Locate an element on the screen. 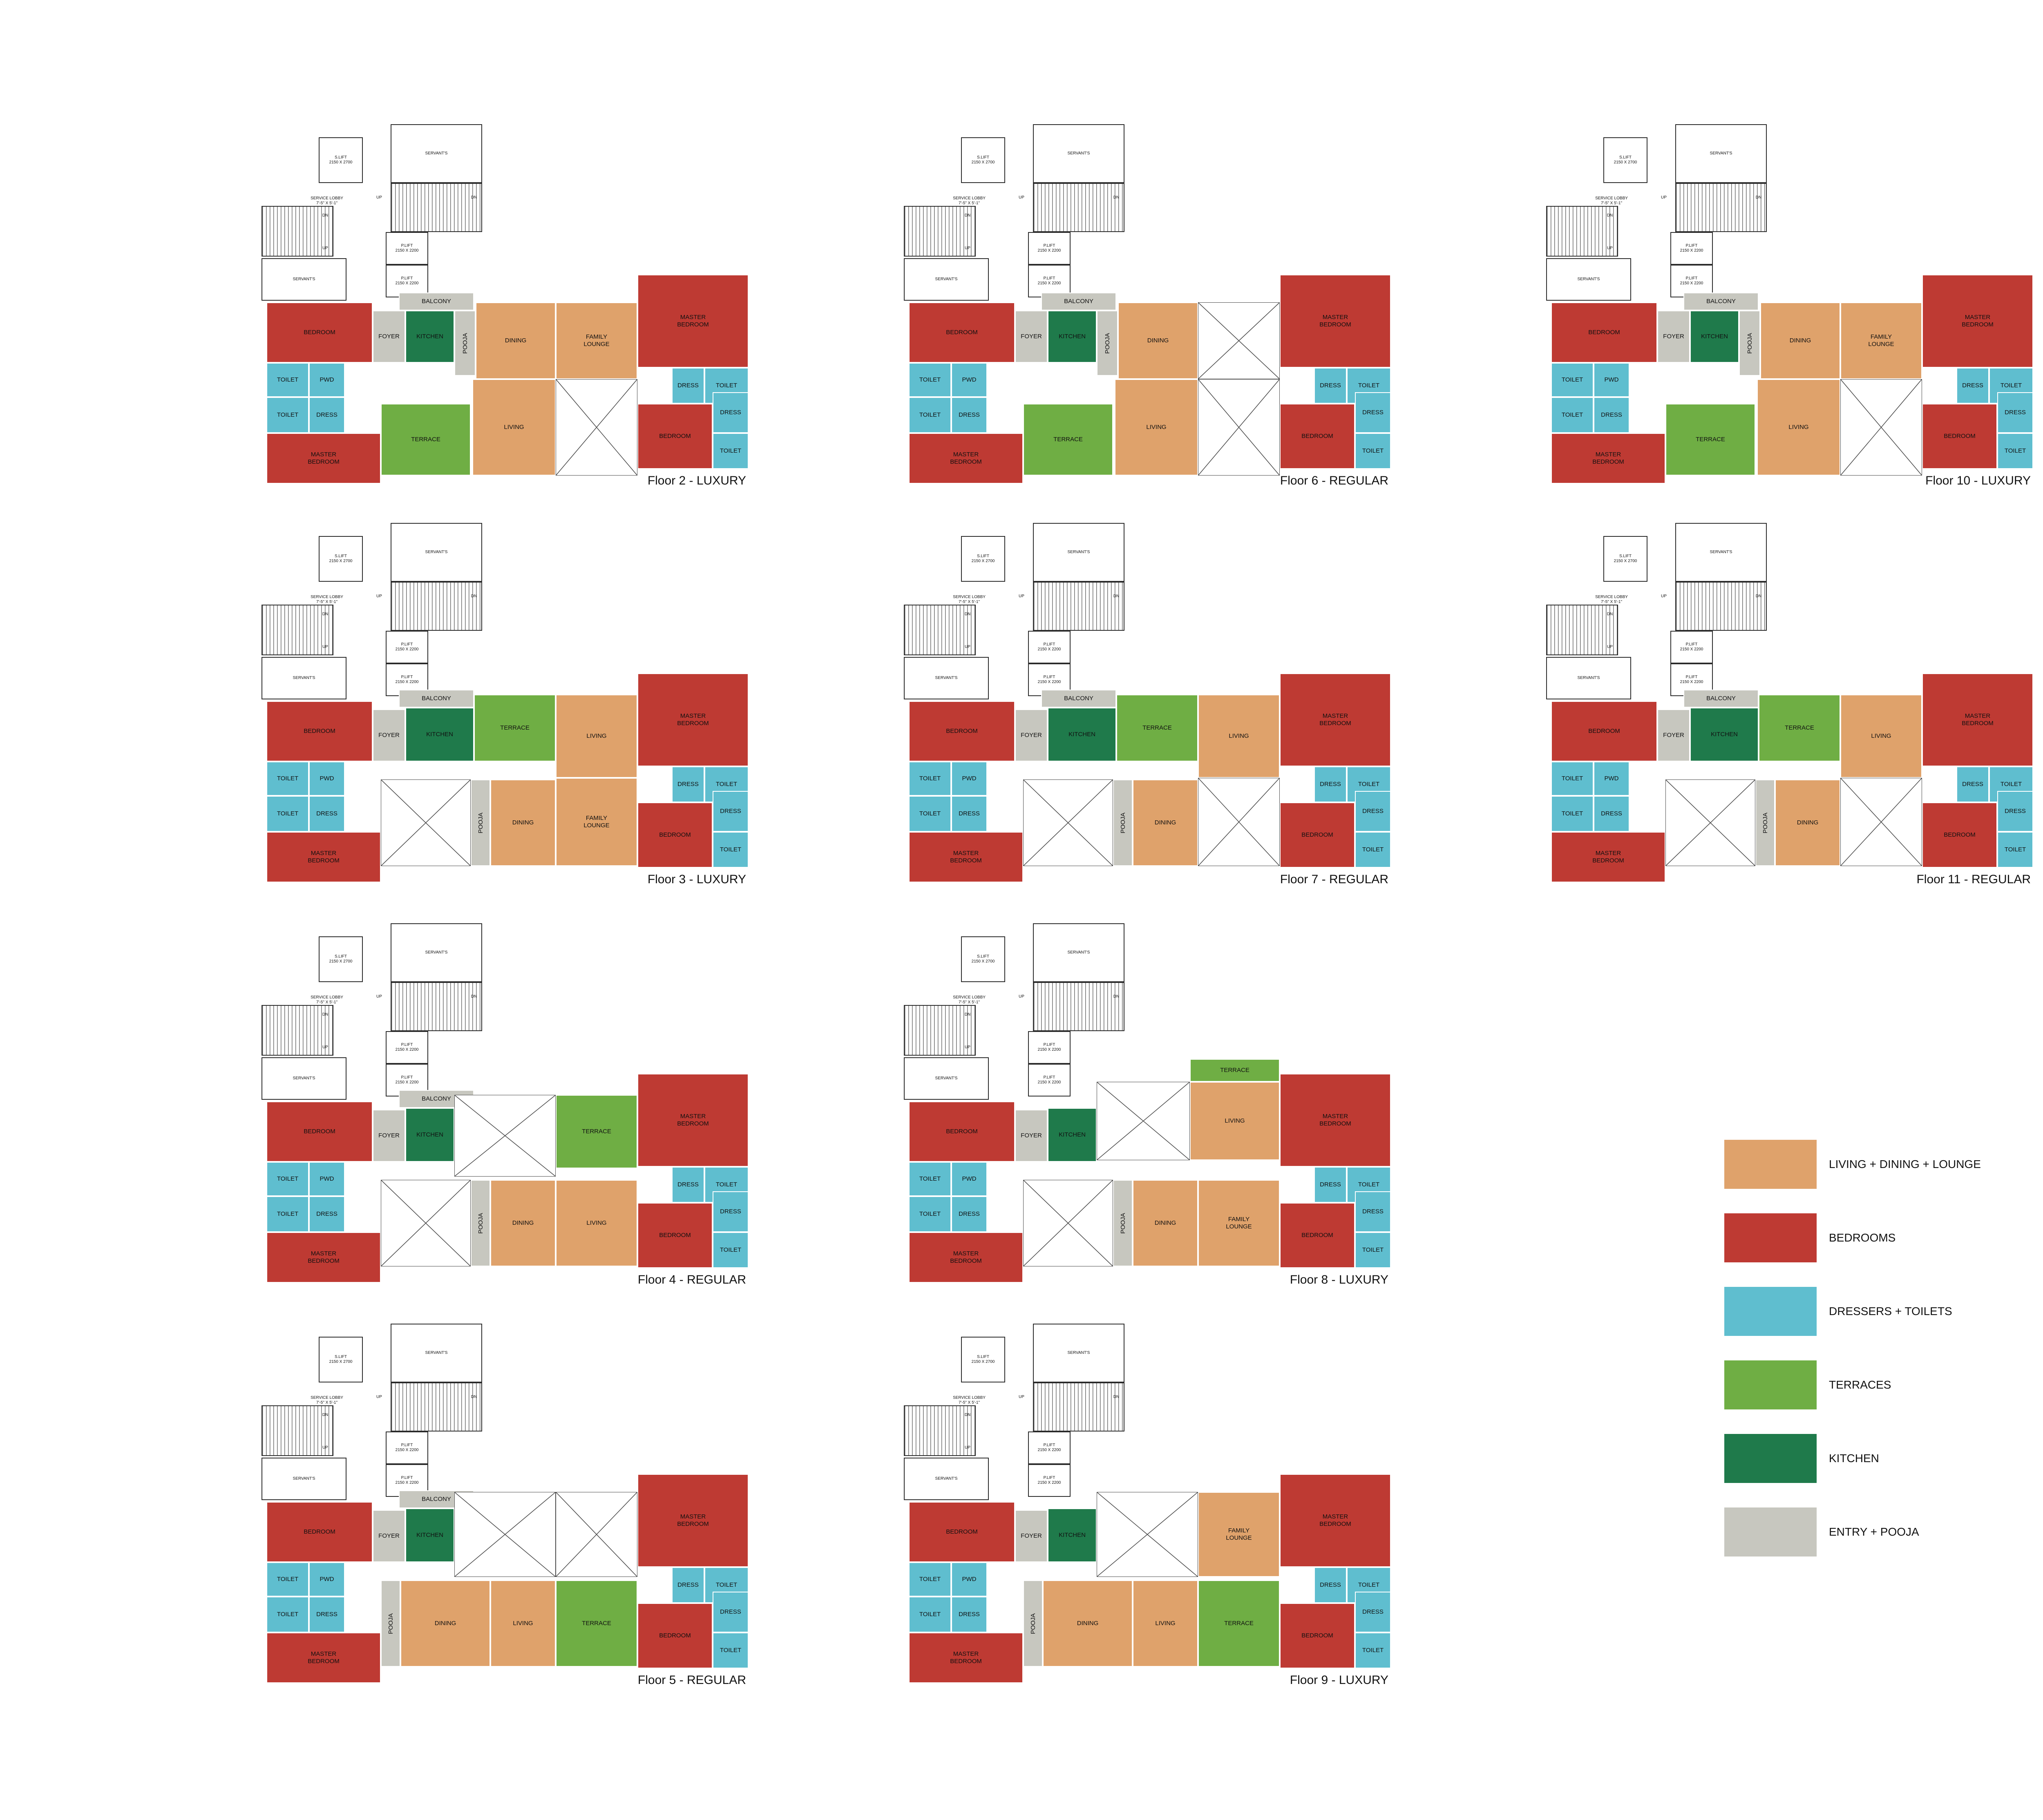  room-living: LIVING is located at coordinates (1166, 1623).